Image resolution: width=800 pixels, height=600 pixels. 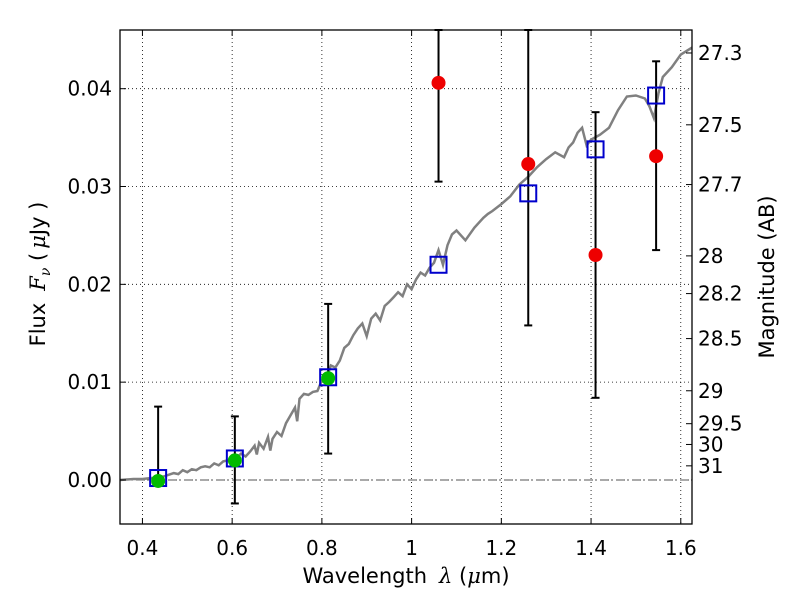 What do you see at coordinates (38, 260) in the screenshot?
I see `y-axis-unit-open: (` at bounding box center [38, 260].